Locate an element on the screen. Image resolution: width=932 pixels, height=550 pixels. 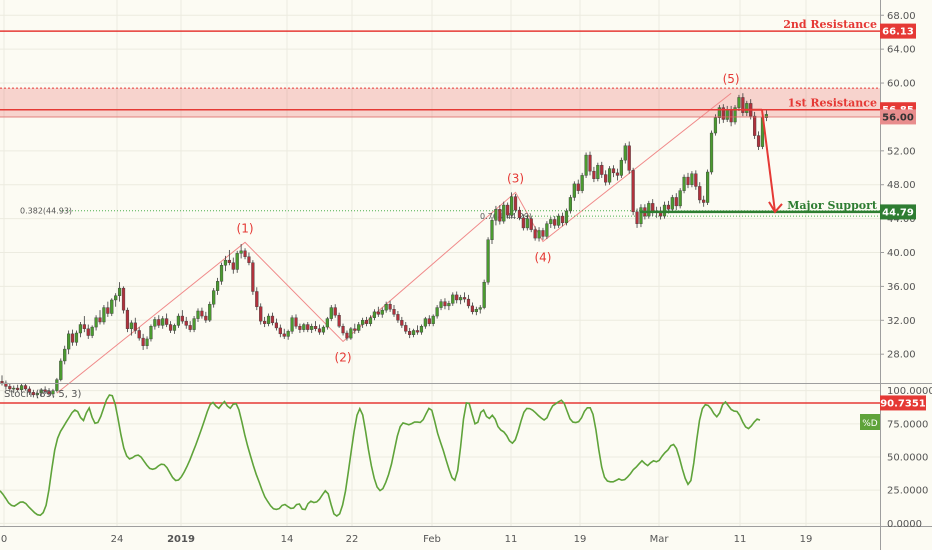
stoch-badge: %D is located at coordinates (870, 422).